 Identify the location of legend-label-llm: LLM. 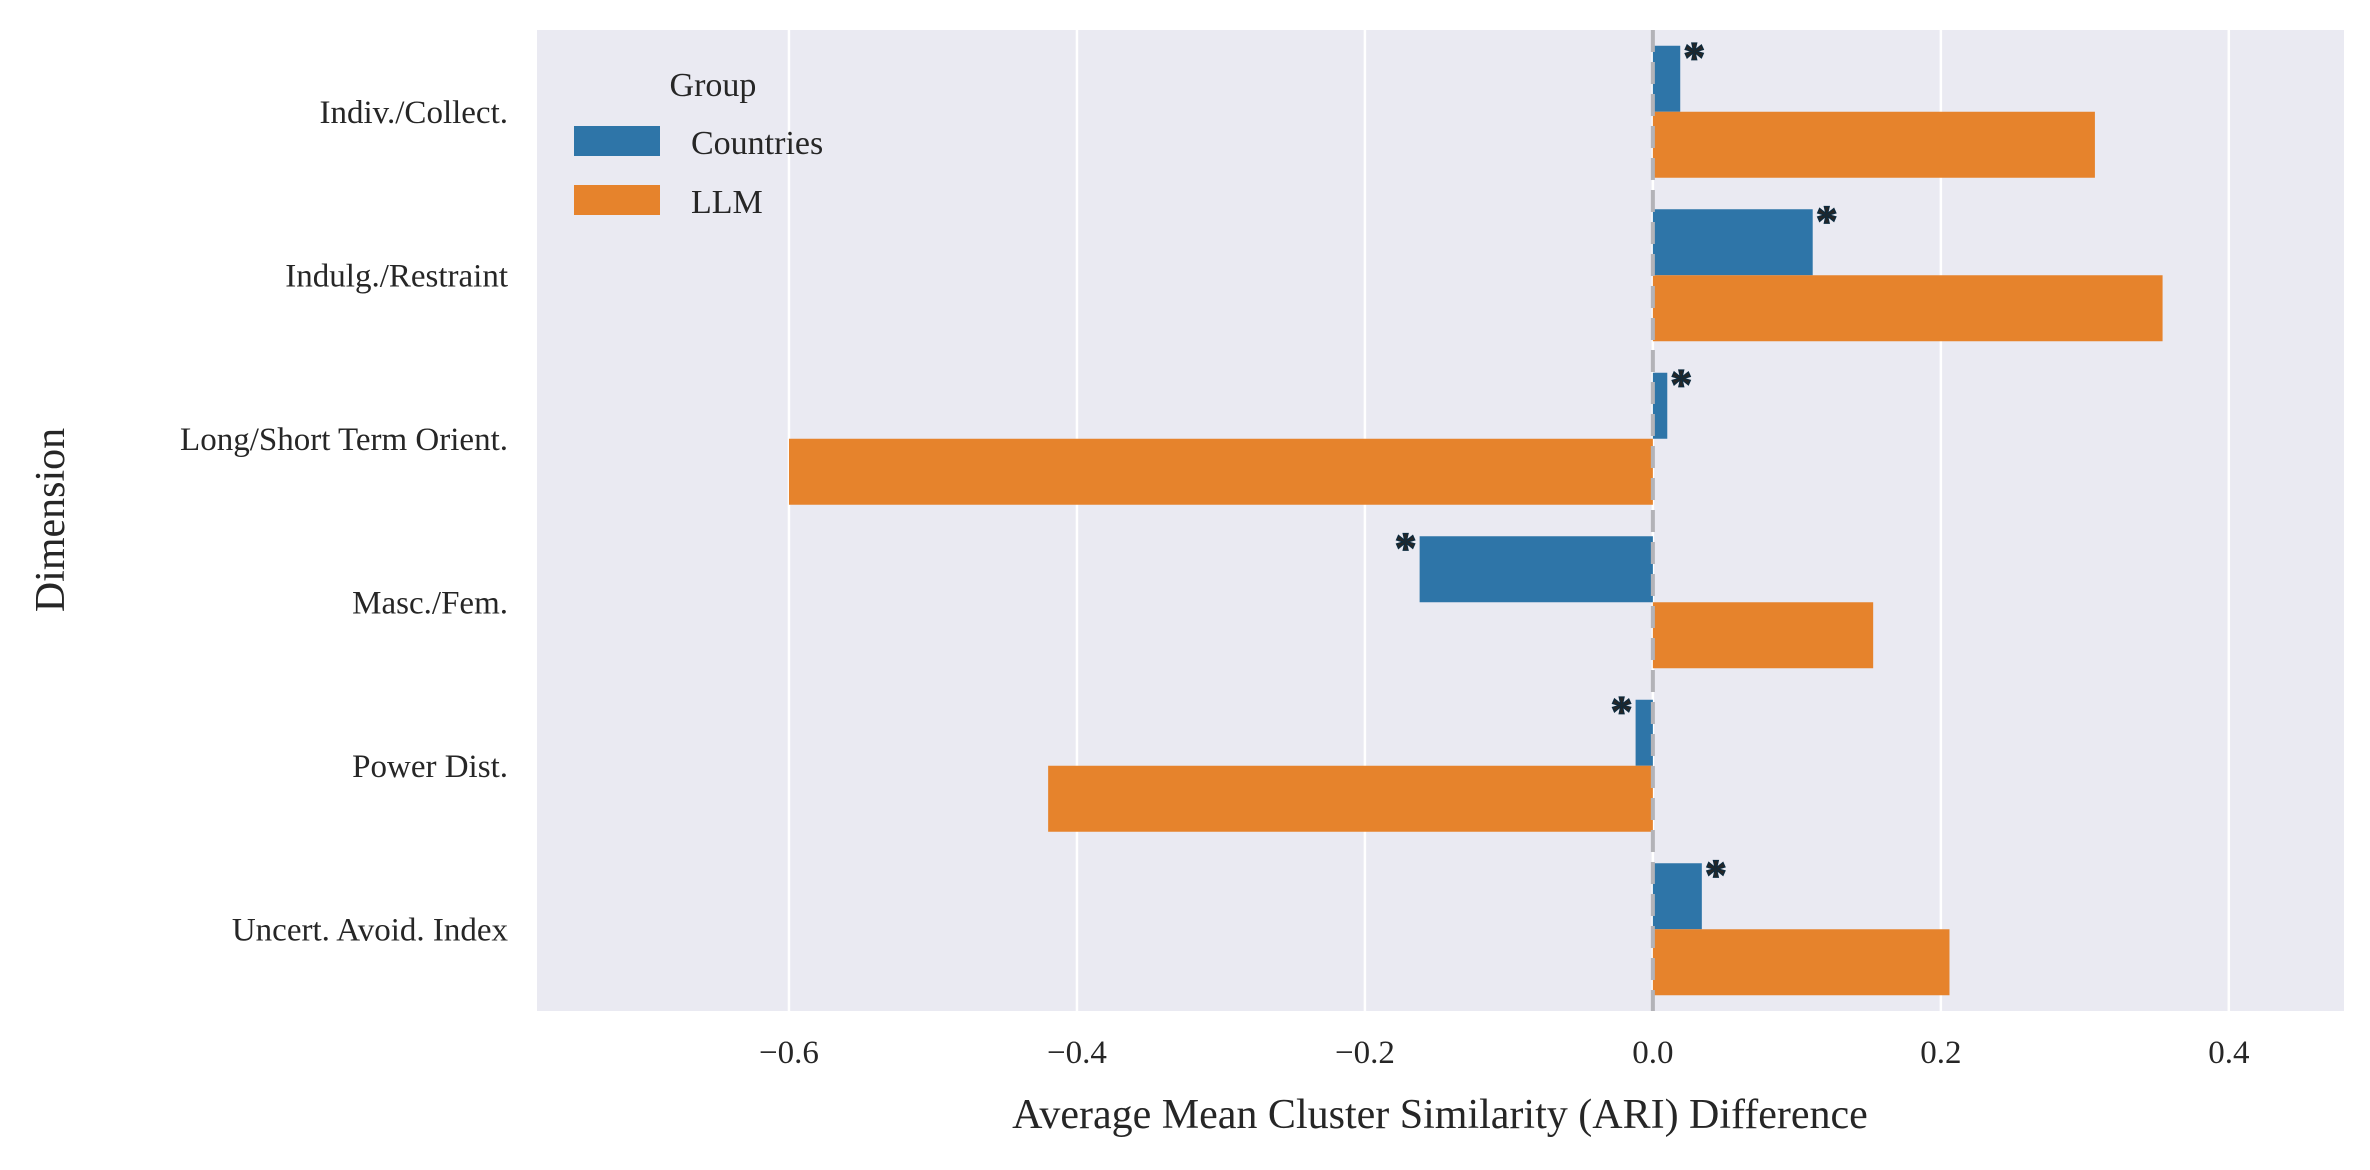
(727, 202).